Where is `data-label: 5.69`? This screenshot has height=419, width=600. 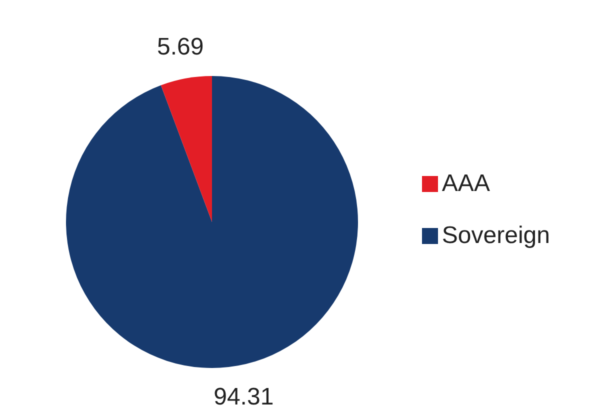 data-label: 5.69 is located at coordinates (180, 46).